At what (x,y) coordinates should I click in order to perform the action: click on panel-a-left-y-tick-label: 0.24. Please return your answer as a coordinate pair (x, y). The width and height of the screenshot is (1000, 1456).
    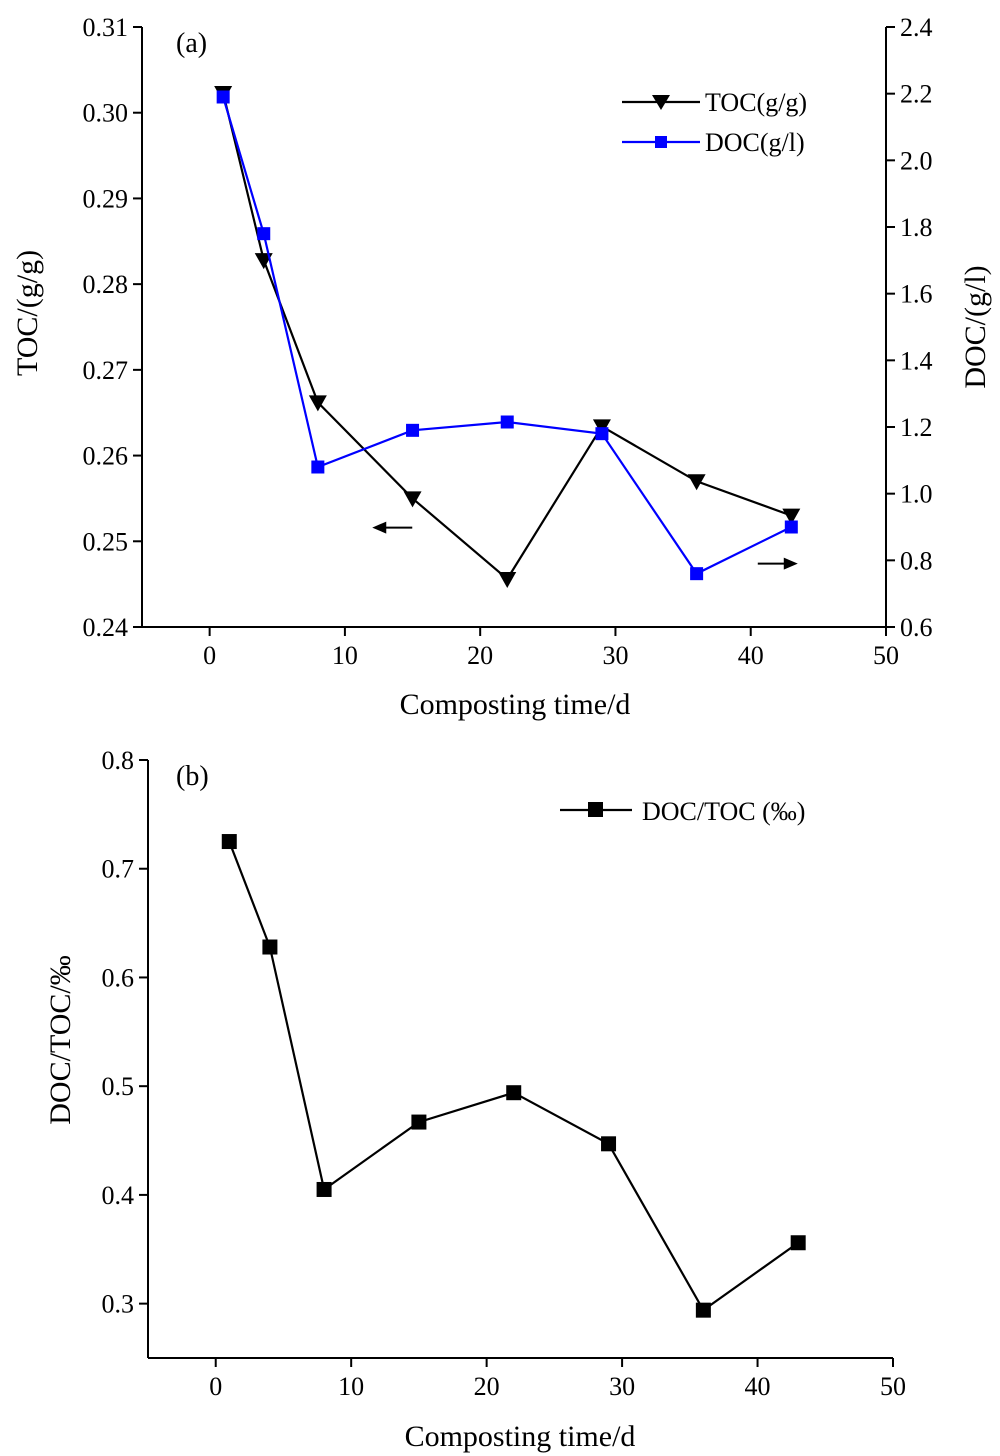
    Looking at the image, I should click on (106, 627).